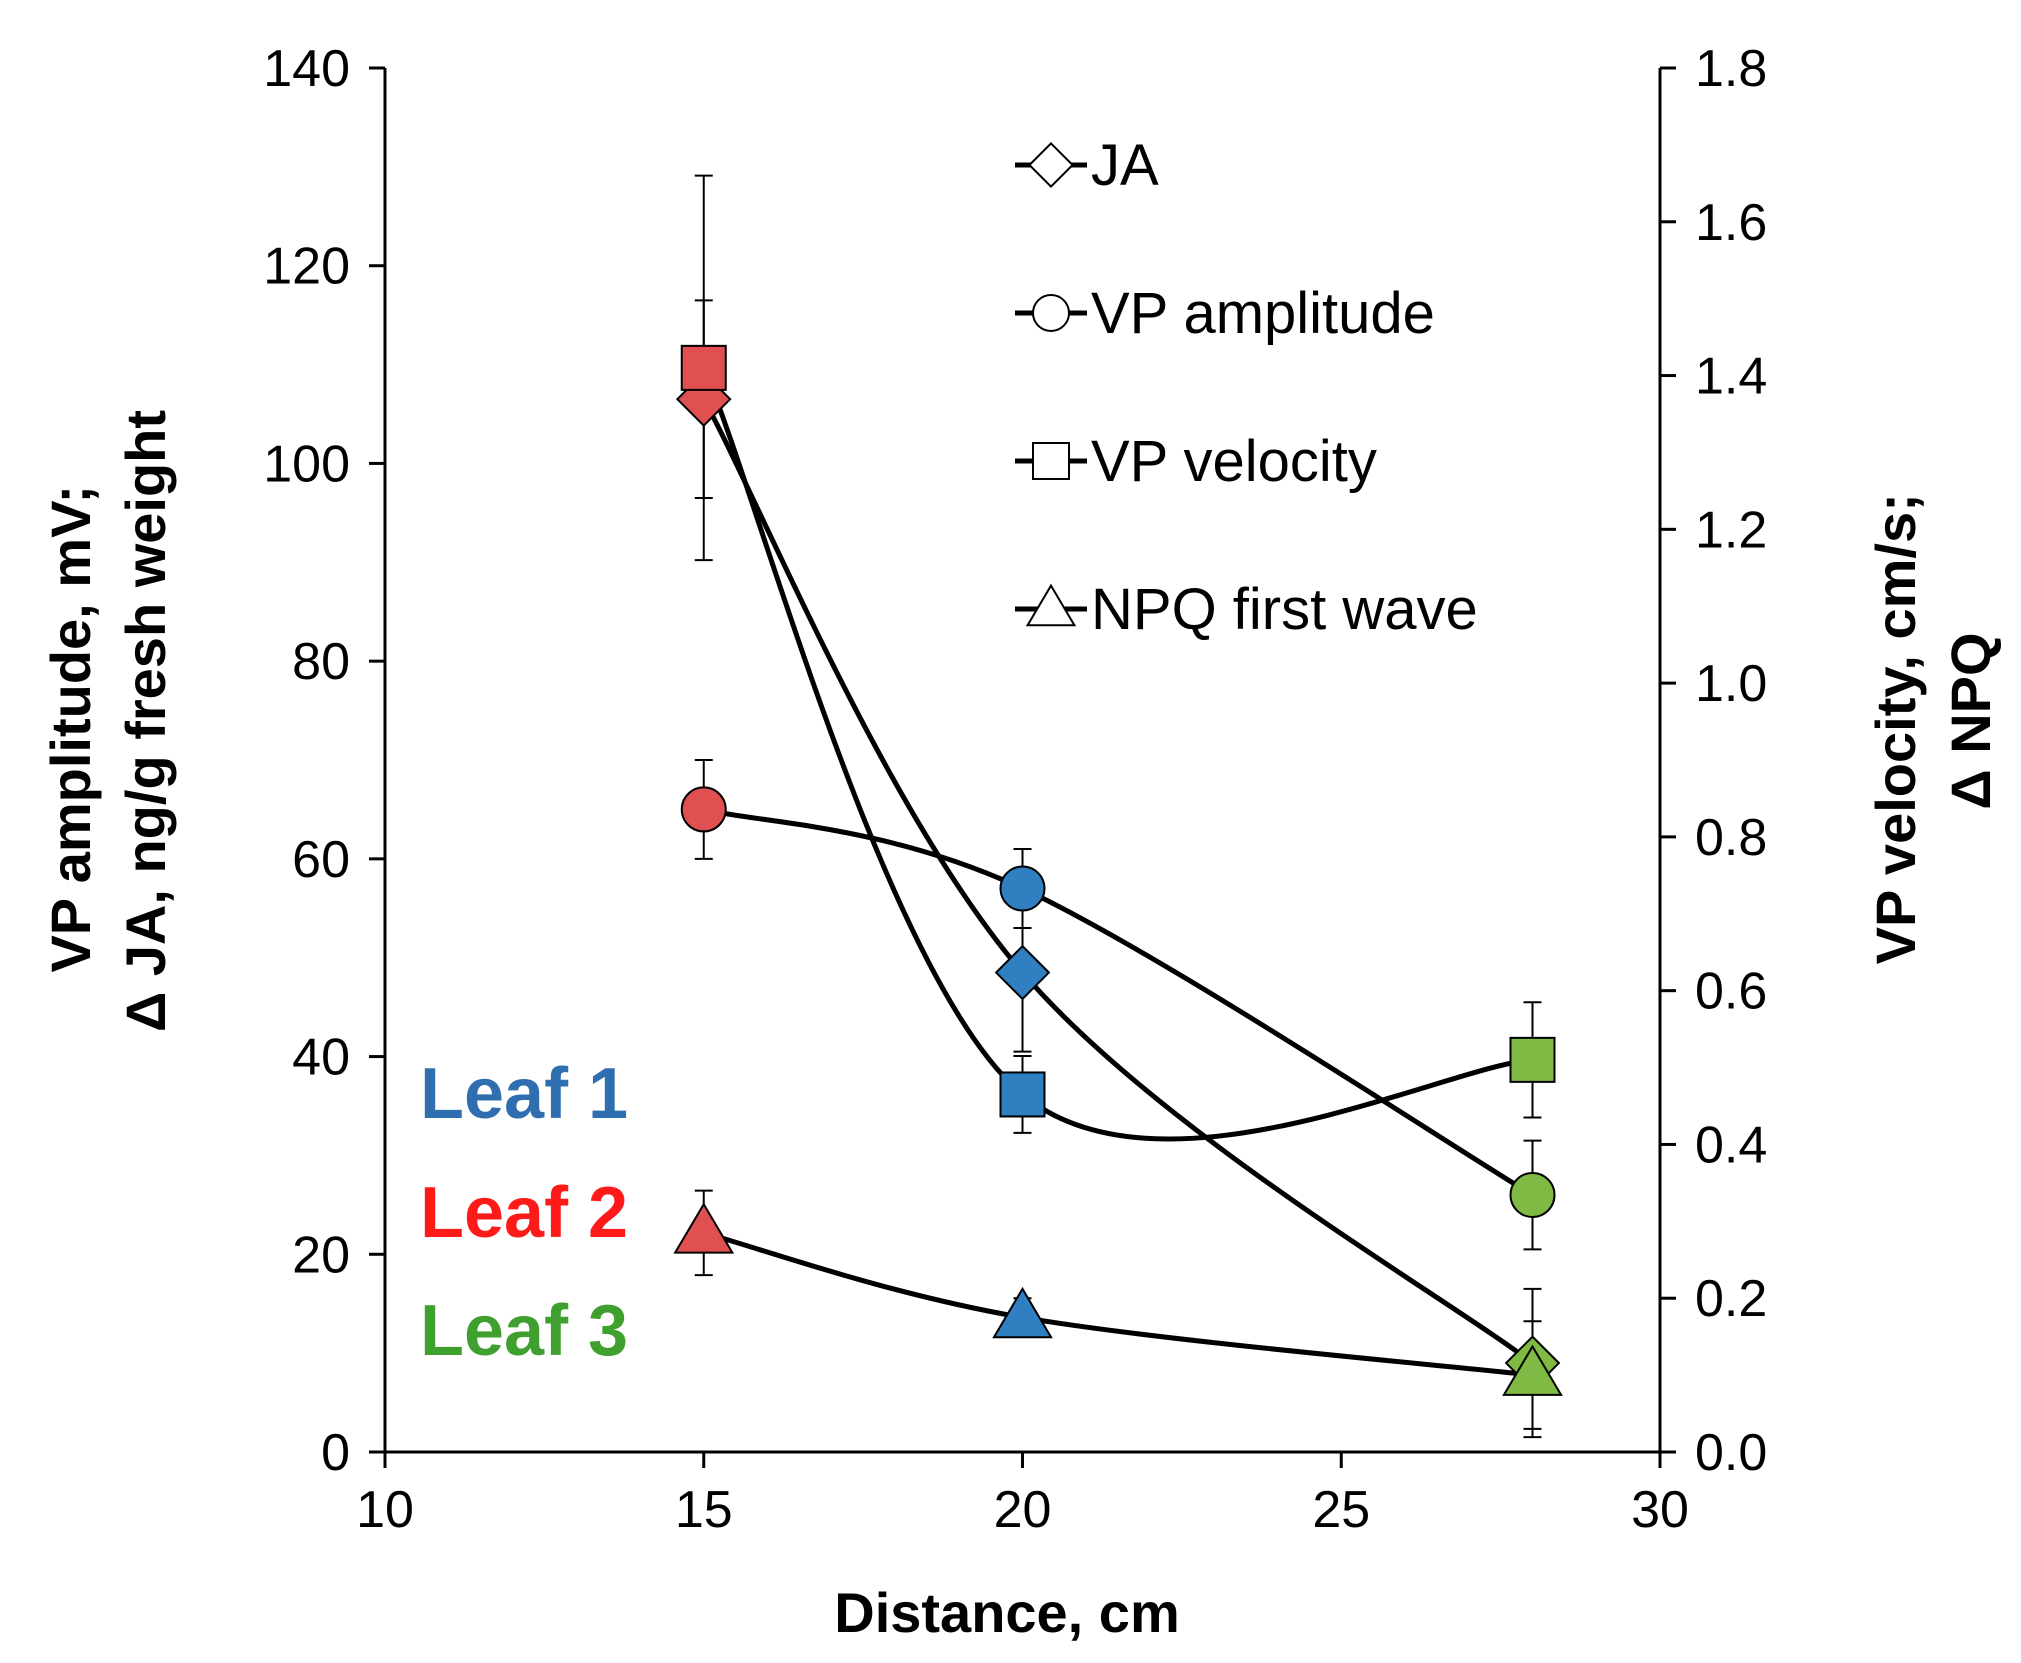  Describe the element at coordinates (1125, 165) in the screenshot. I see `legend-label-ja: JA` at that location.